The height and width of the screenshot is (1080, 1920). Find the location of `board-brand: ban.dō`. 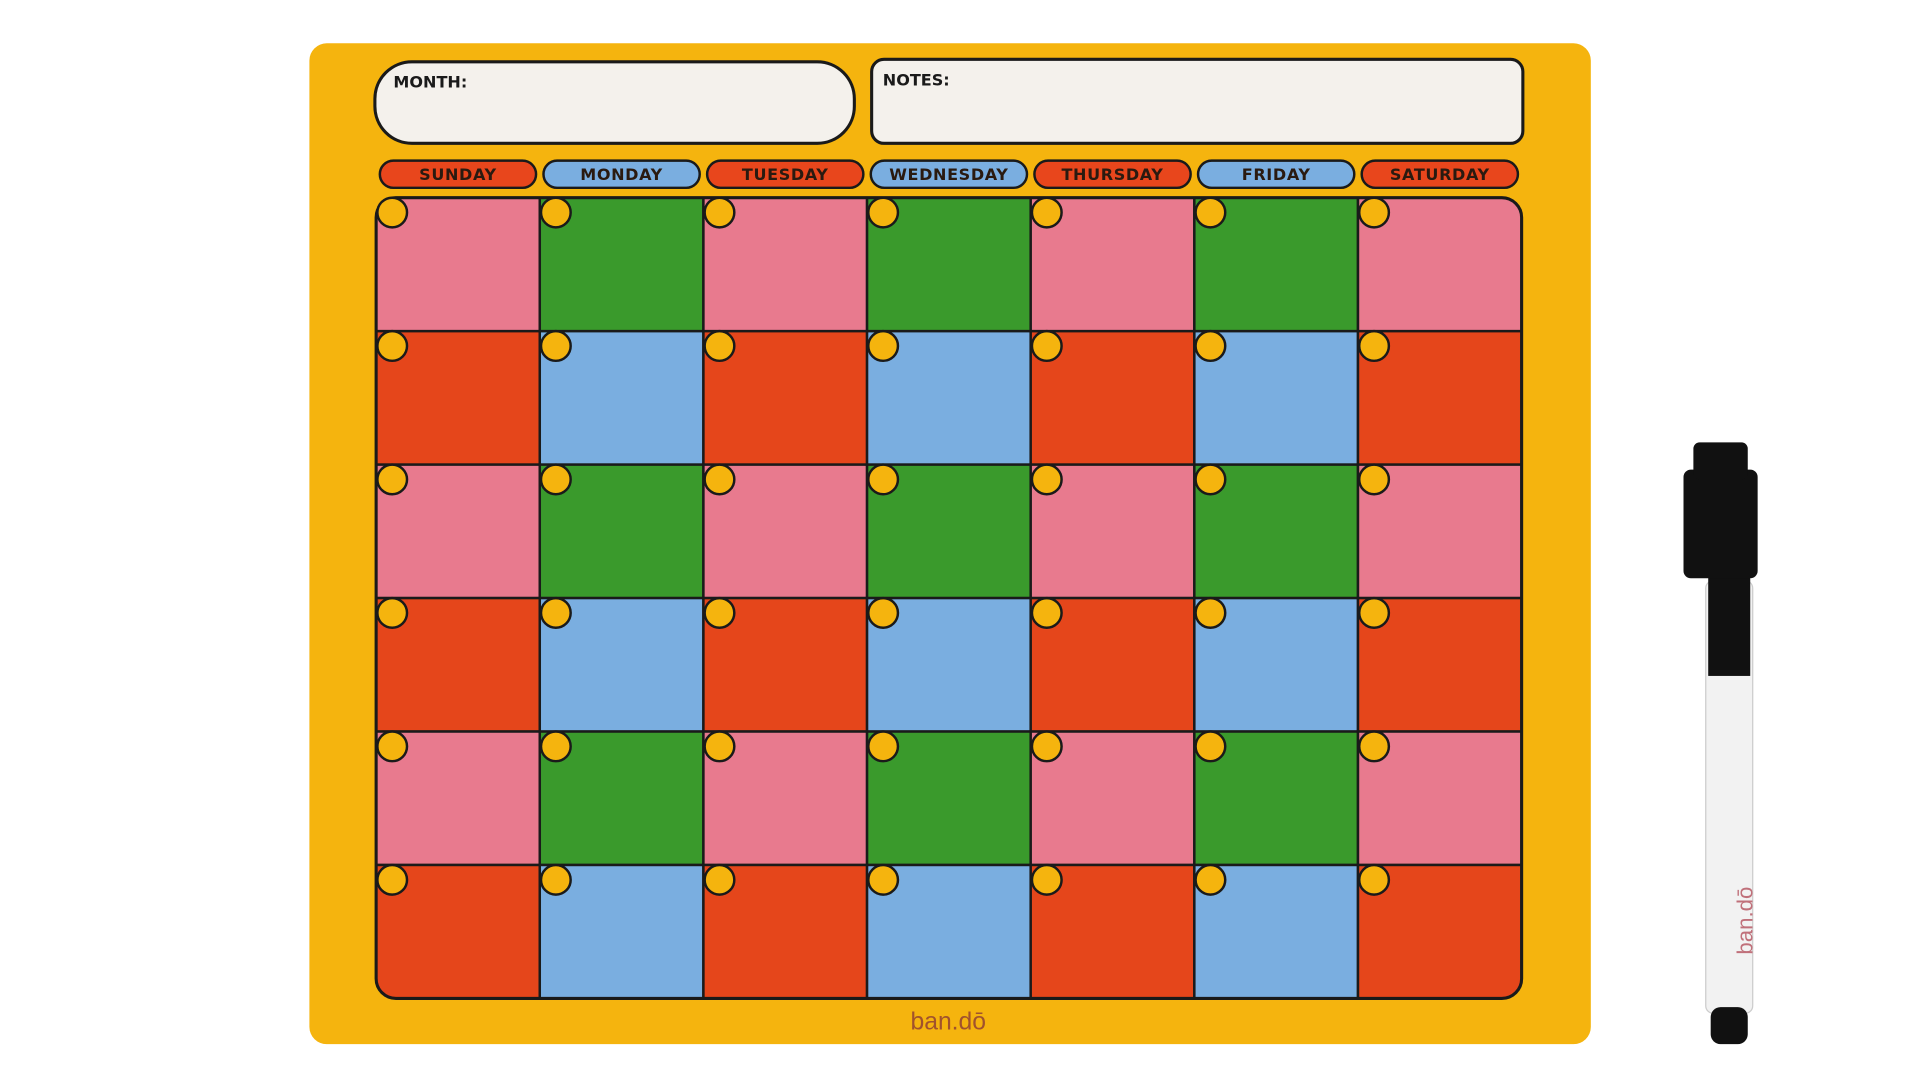

board-brand: ban.dō is located at coordinates (948, 1021).